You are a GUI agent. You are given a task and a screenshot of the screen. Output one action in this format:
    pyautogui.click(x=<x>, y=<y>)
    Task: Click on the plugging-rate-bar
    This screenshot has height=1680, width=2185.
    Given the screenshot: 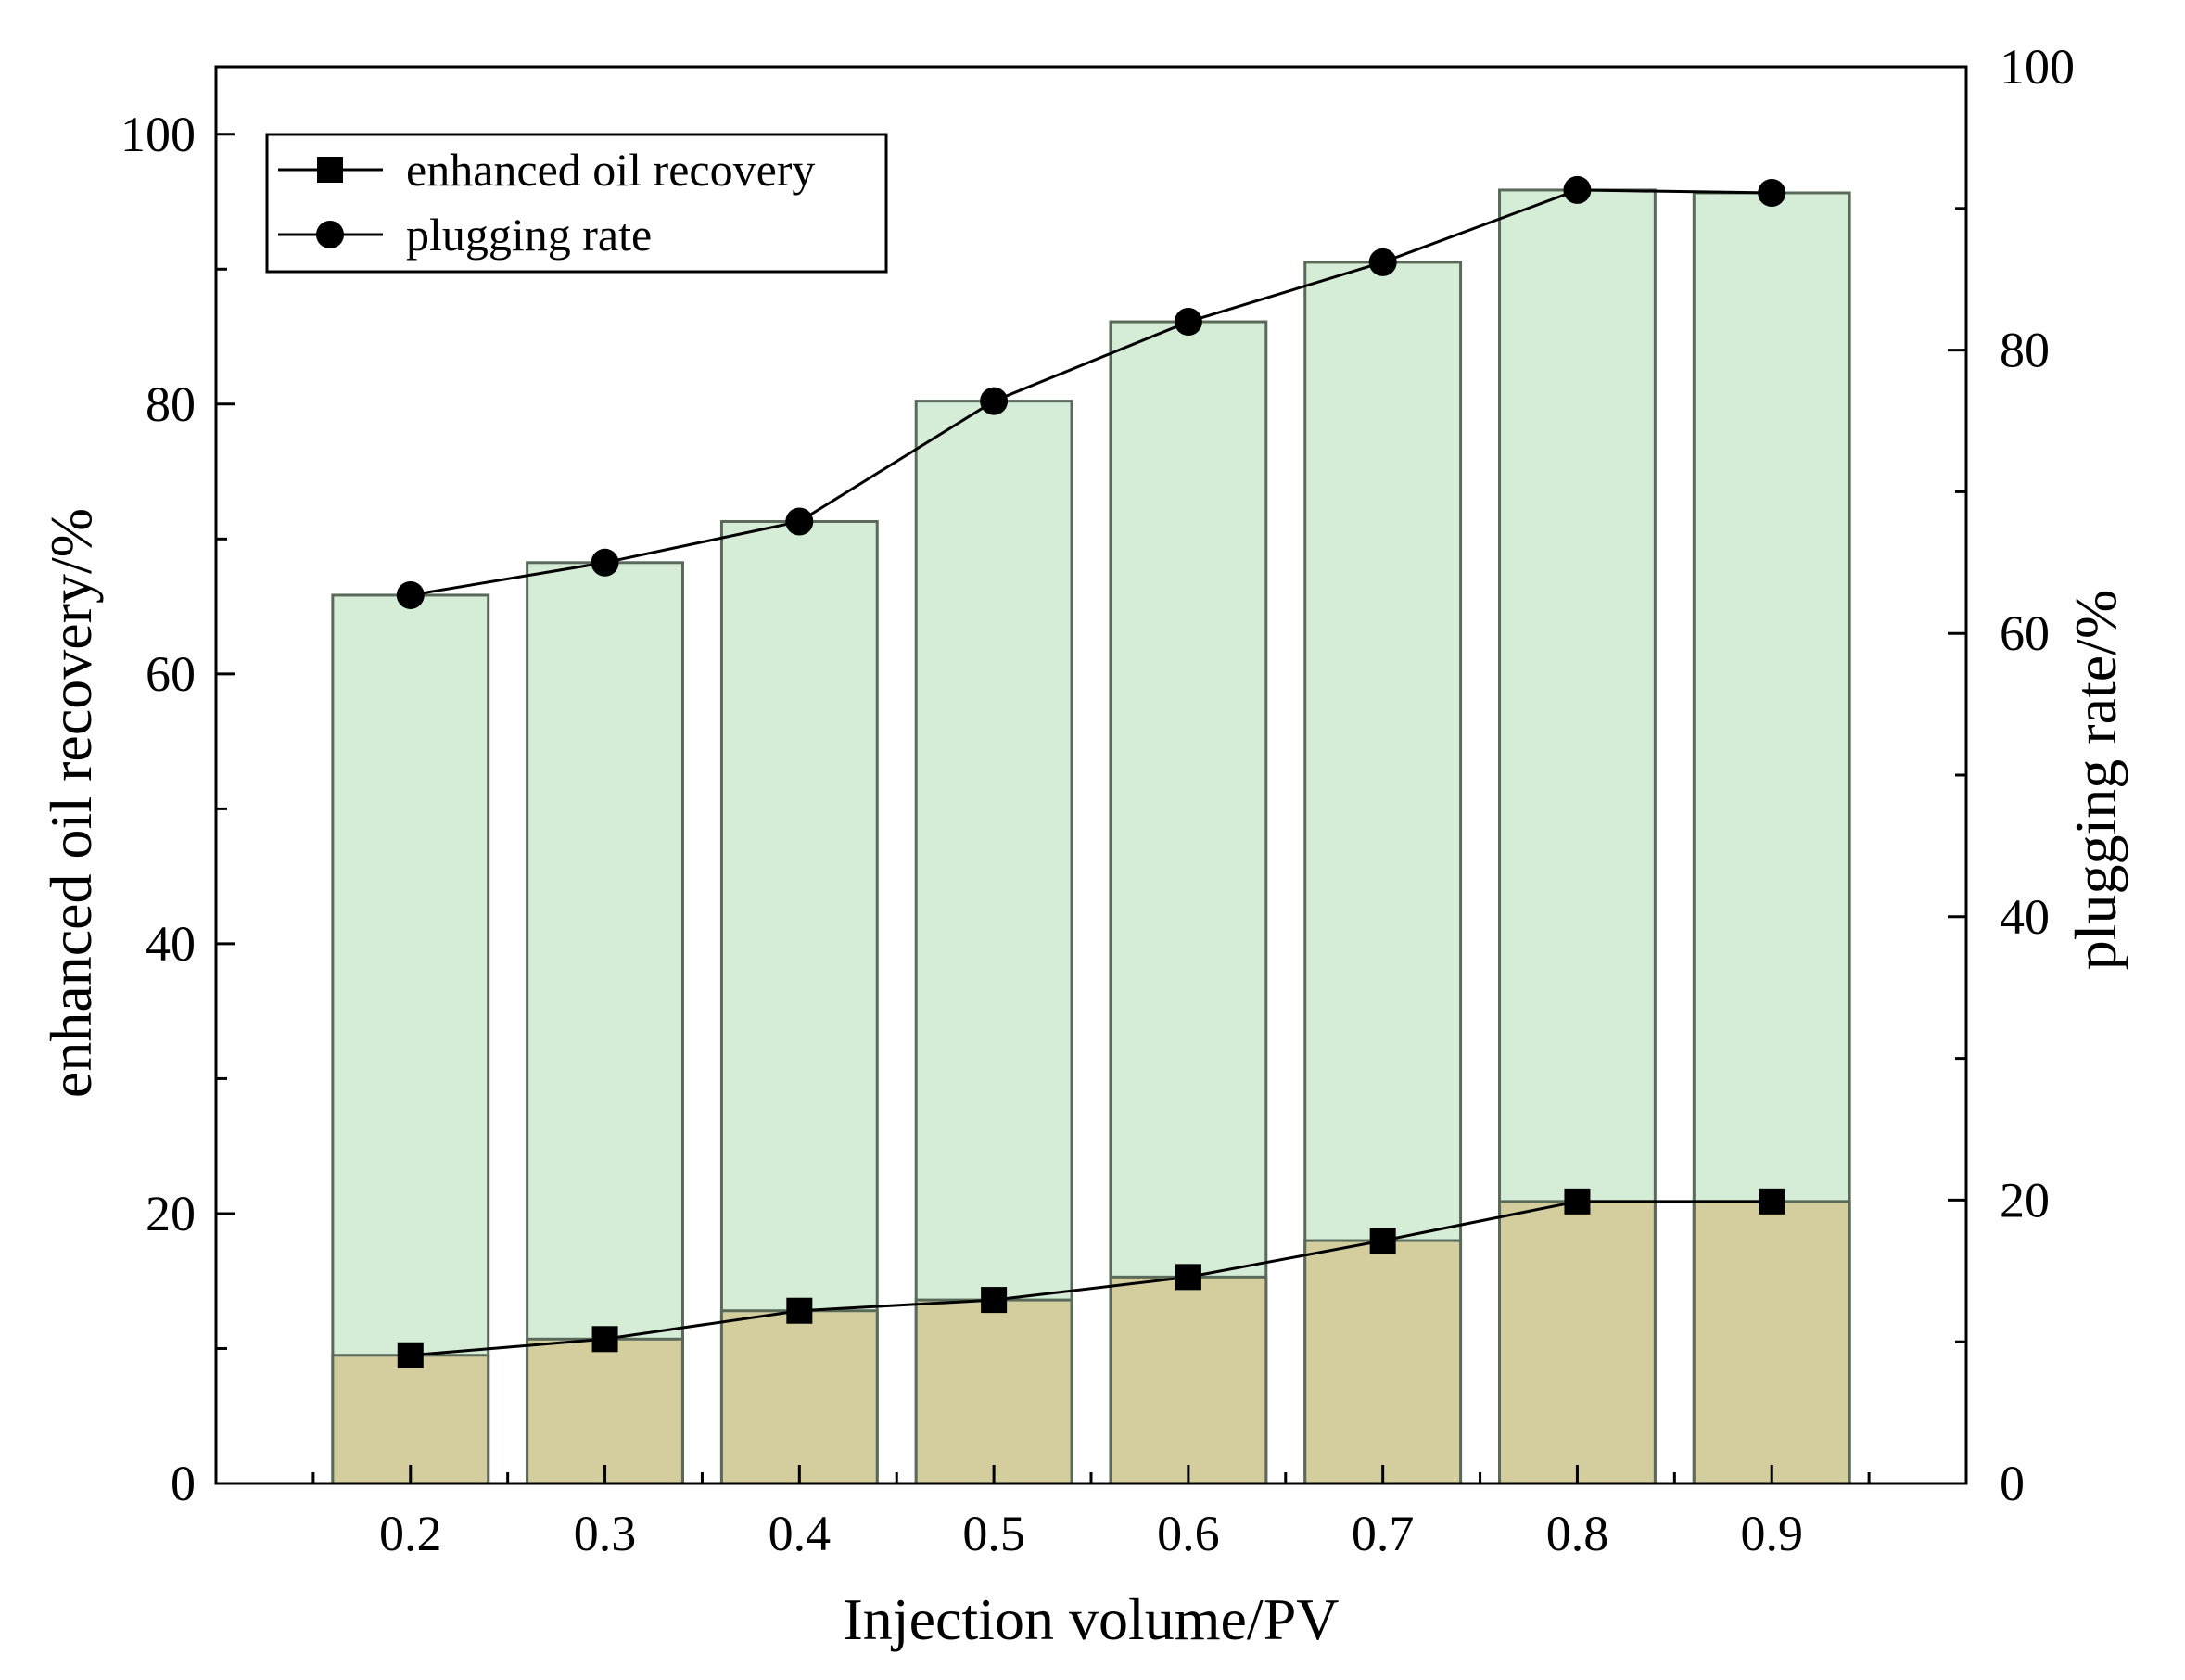 What is the action you would take?
    pyautogui.click(x=410, y=1039)
    